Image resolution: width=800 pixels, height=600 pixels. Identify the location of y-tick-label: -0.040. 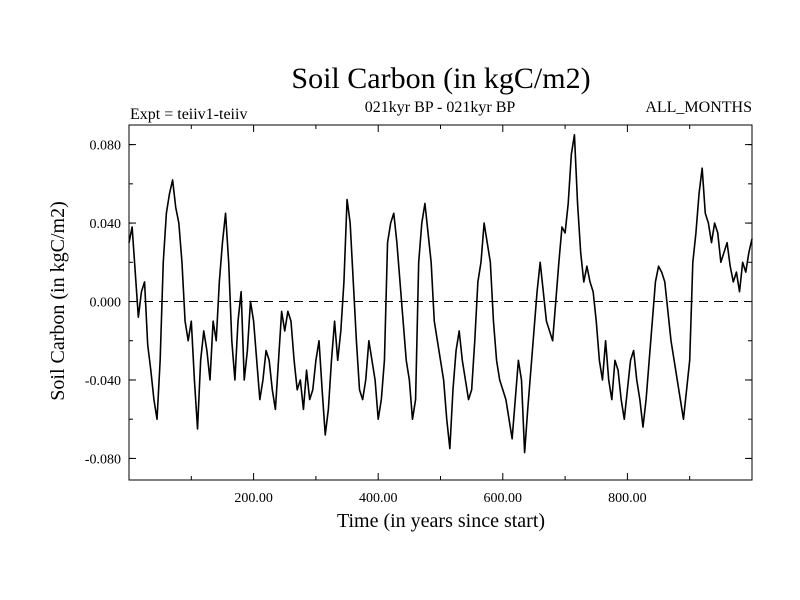
(103, 381).